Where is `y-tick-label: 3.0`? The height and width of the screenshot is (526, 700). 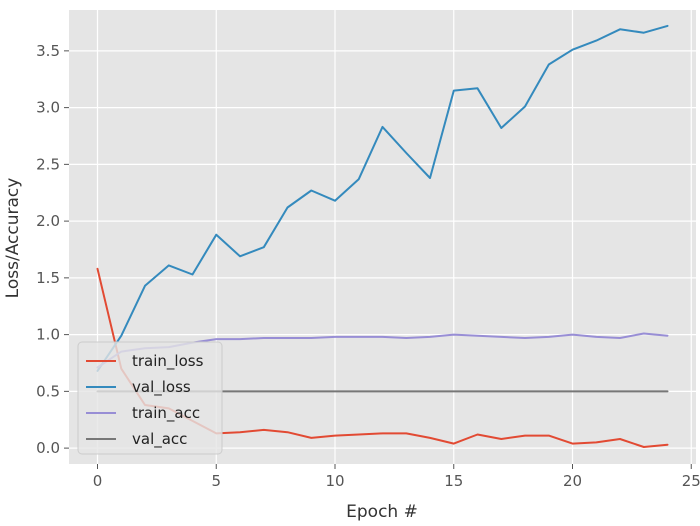
y-tick-label: 3.0 is located at coordinates (48, 108).